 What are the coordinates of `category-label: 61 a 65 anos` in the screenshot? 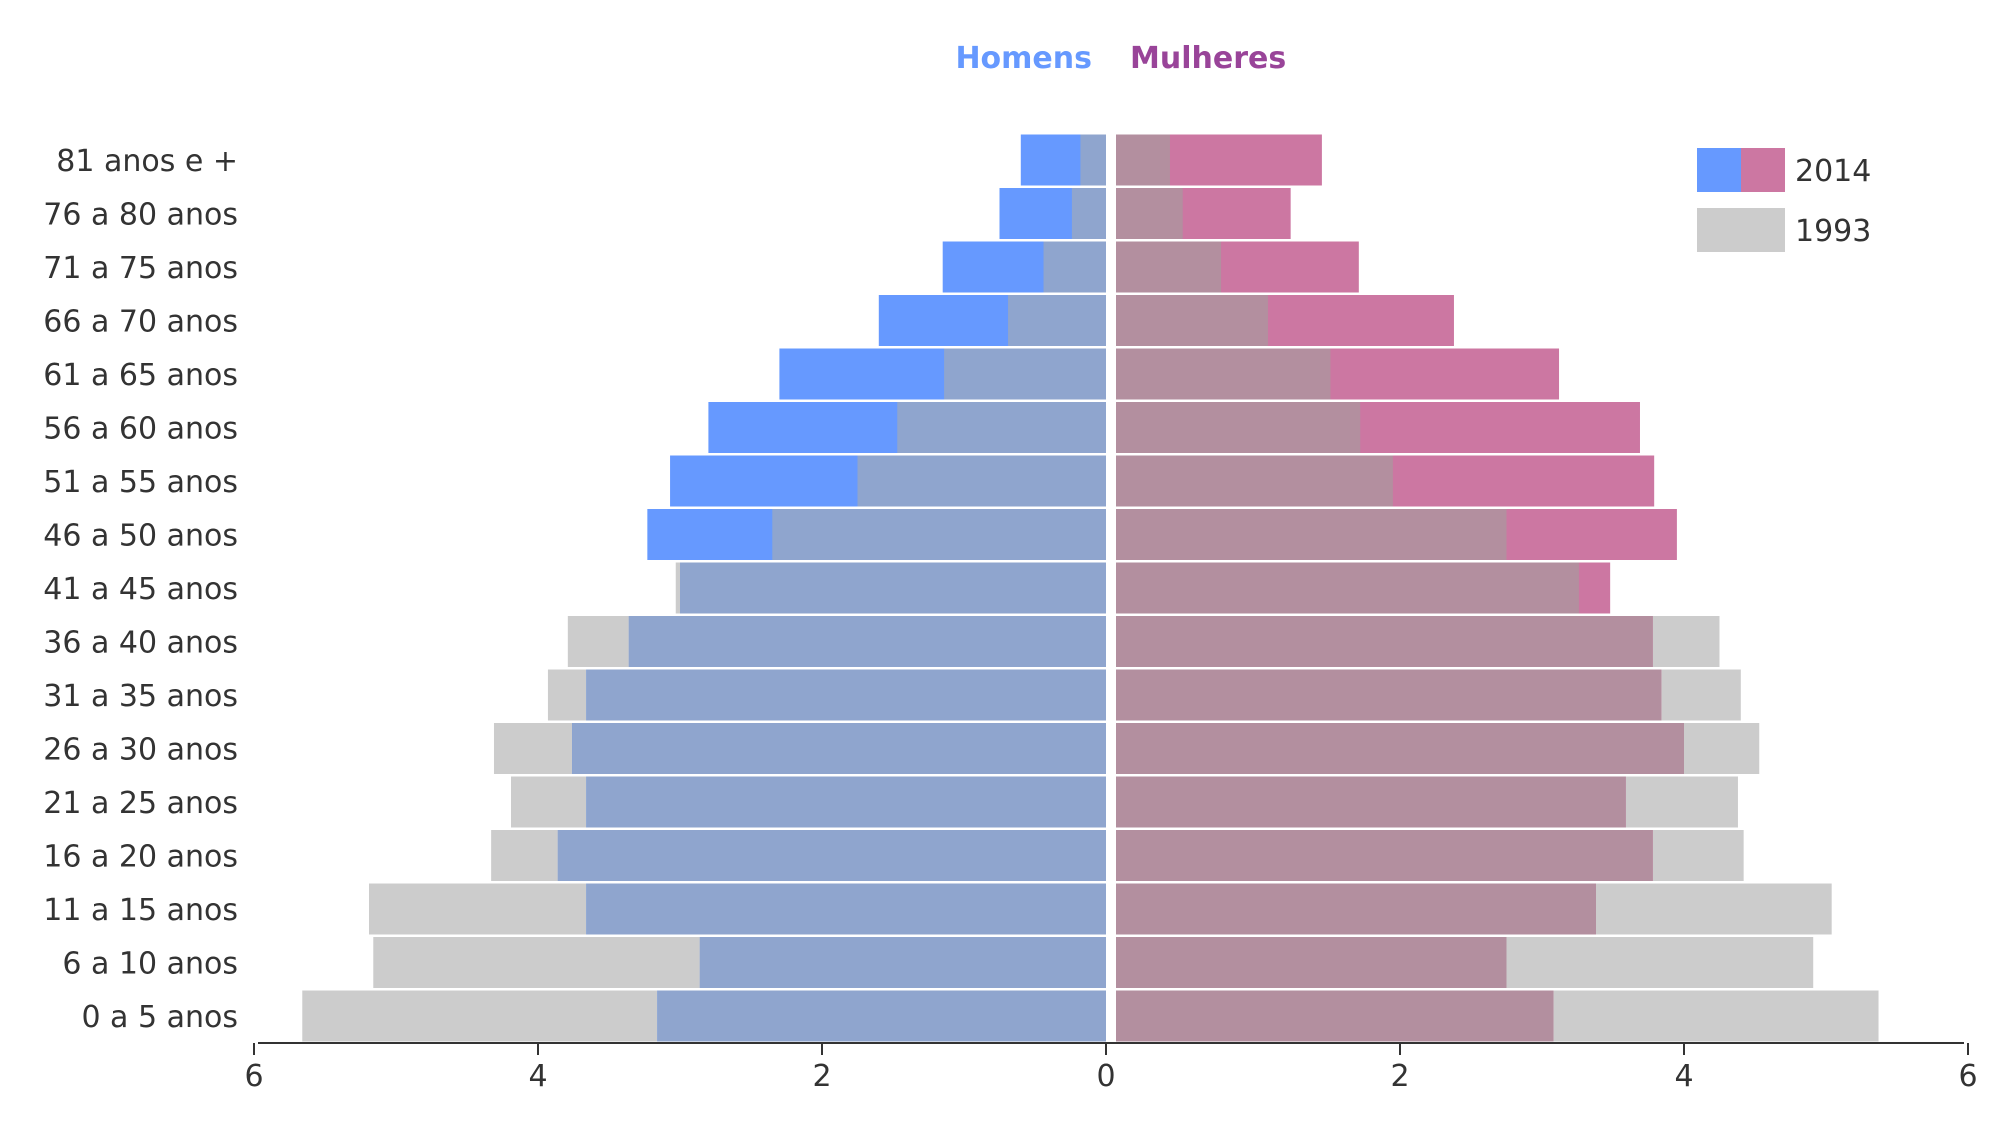 It's located at (140, 375).